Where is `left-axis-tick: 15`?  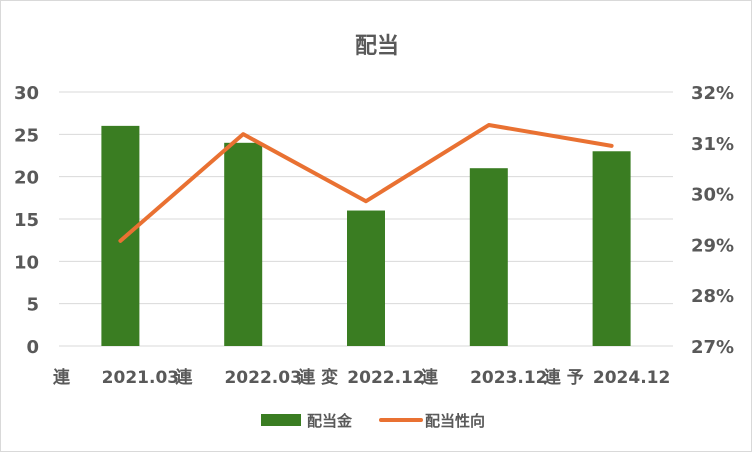 left-axis-tick: 15 is located at coordinates (26, 220).